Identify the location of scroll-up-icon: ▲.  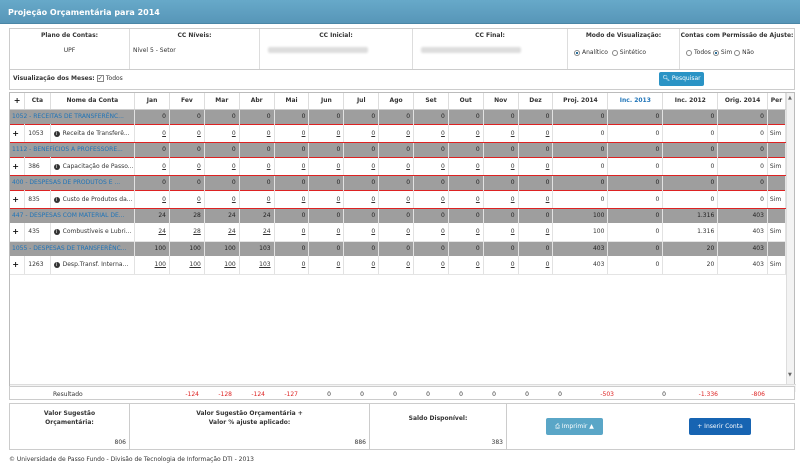
(790, 98).